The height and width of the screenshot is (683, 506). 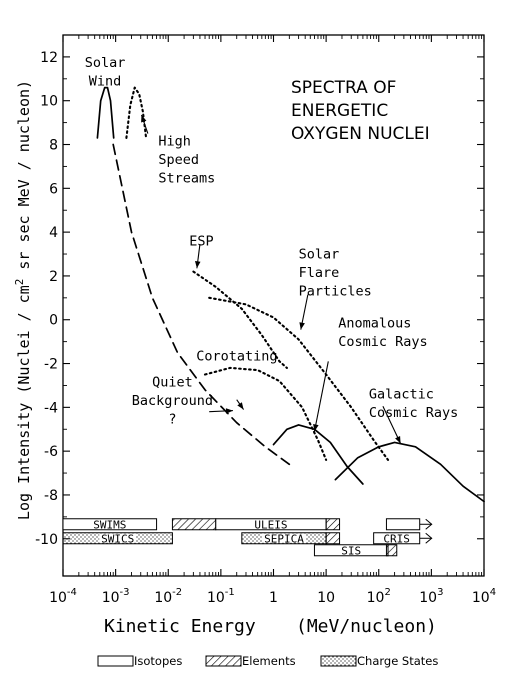 I want to click on x-tick-label: 10⁴, so click(x=484, y=596).